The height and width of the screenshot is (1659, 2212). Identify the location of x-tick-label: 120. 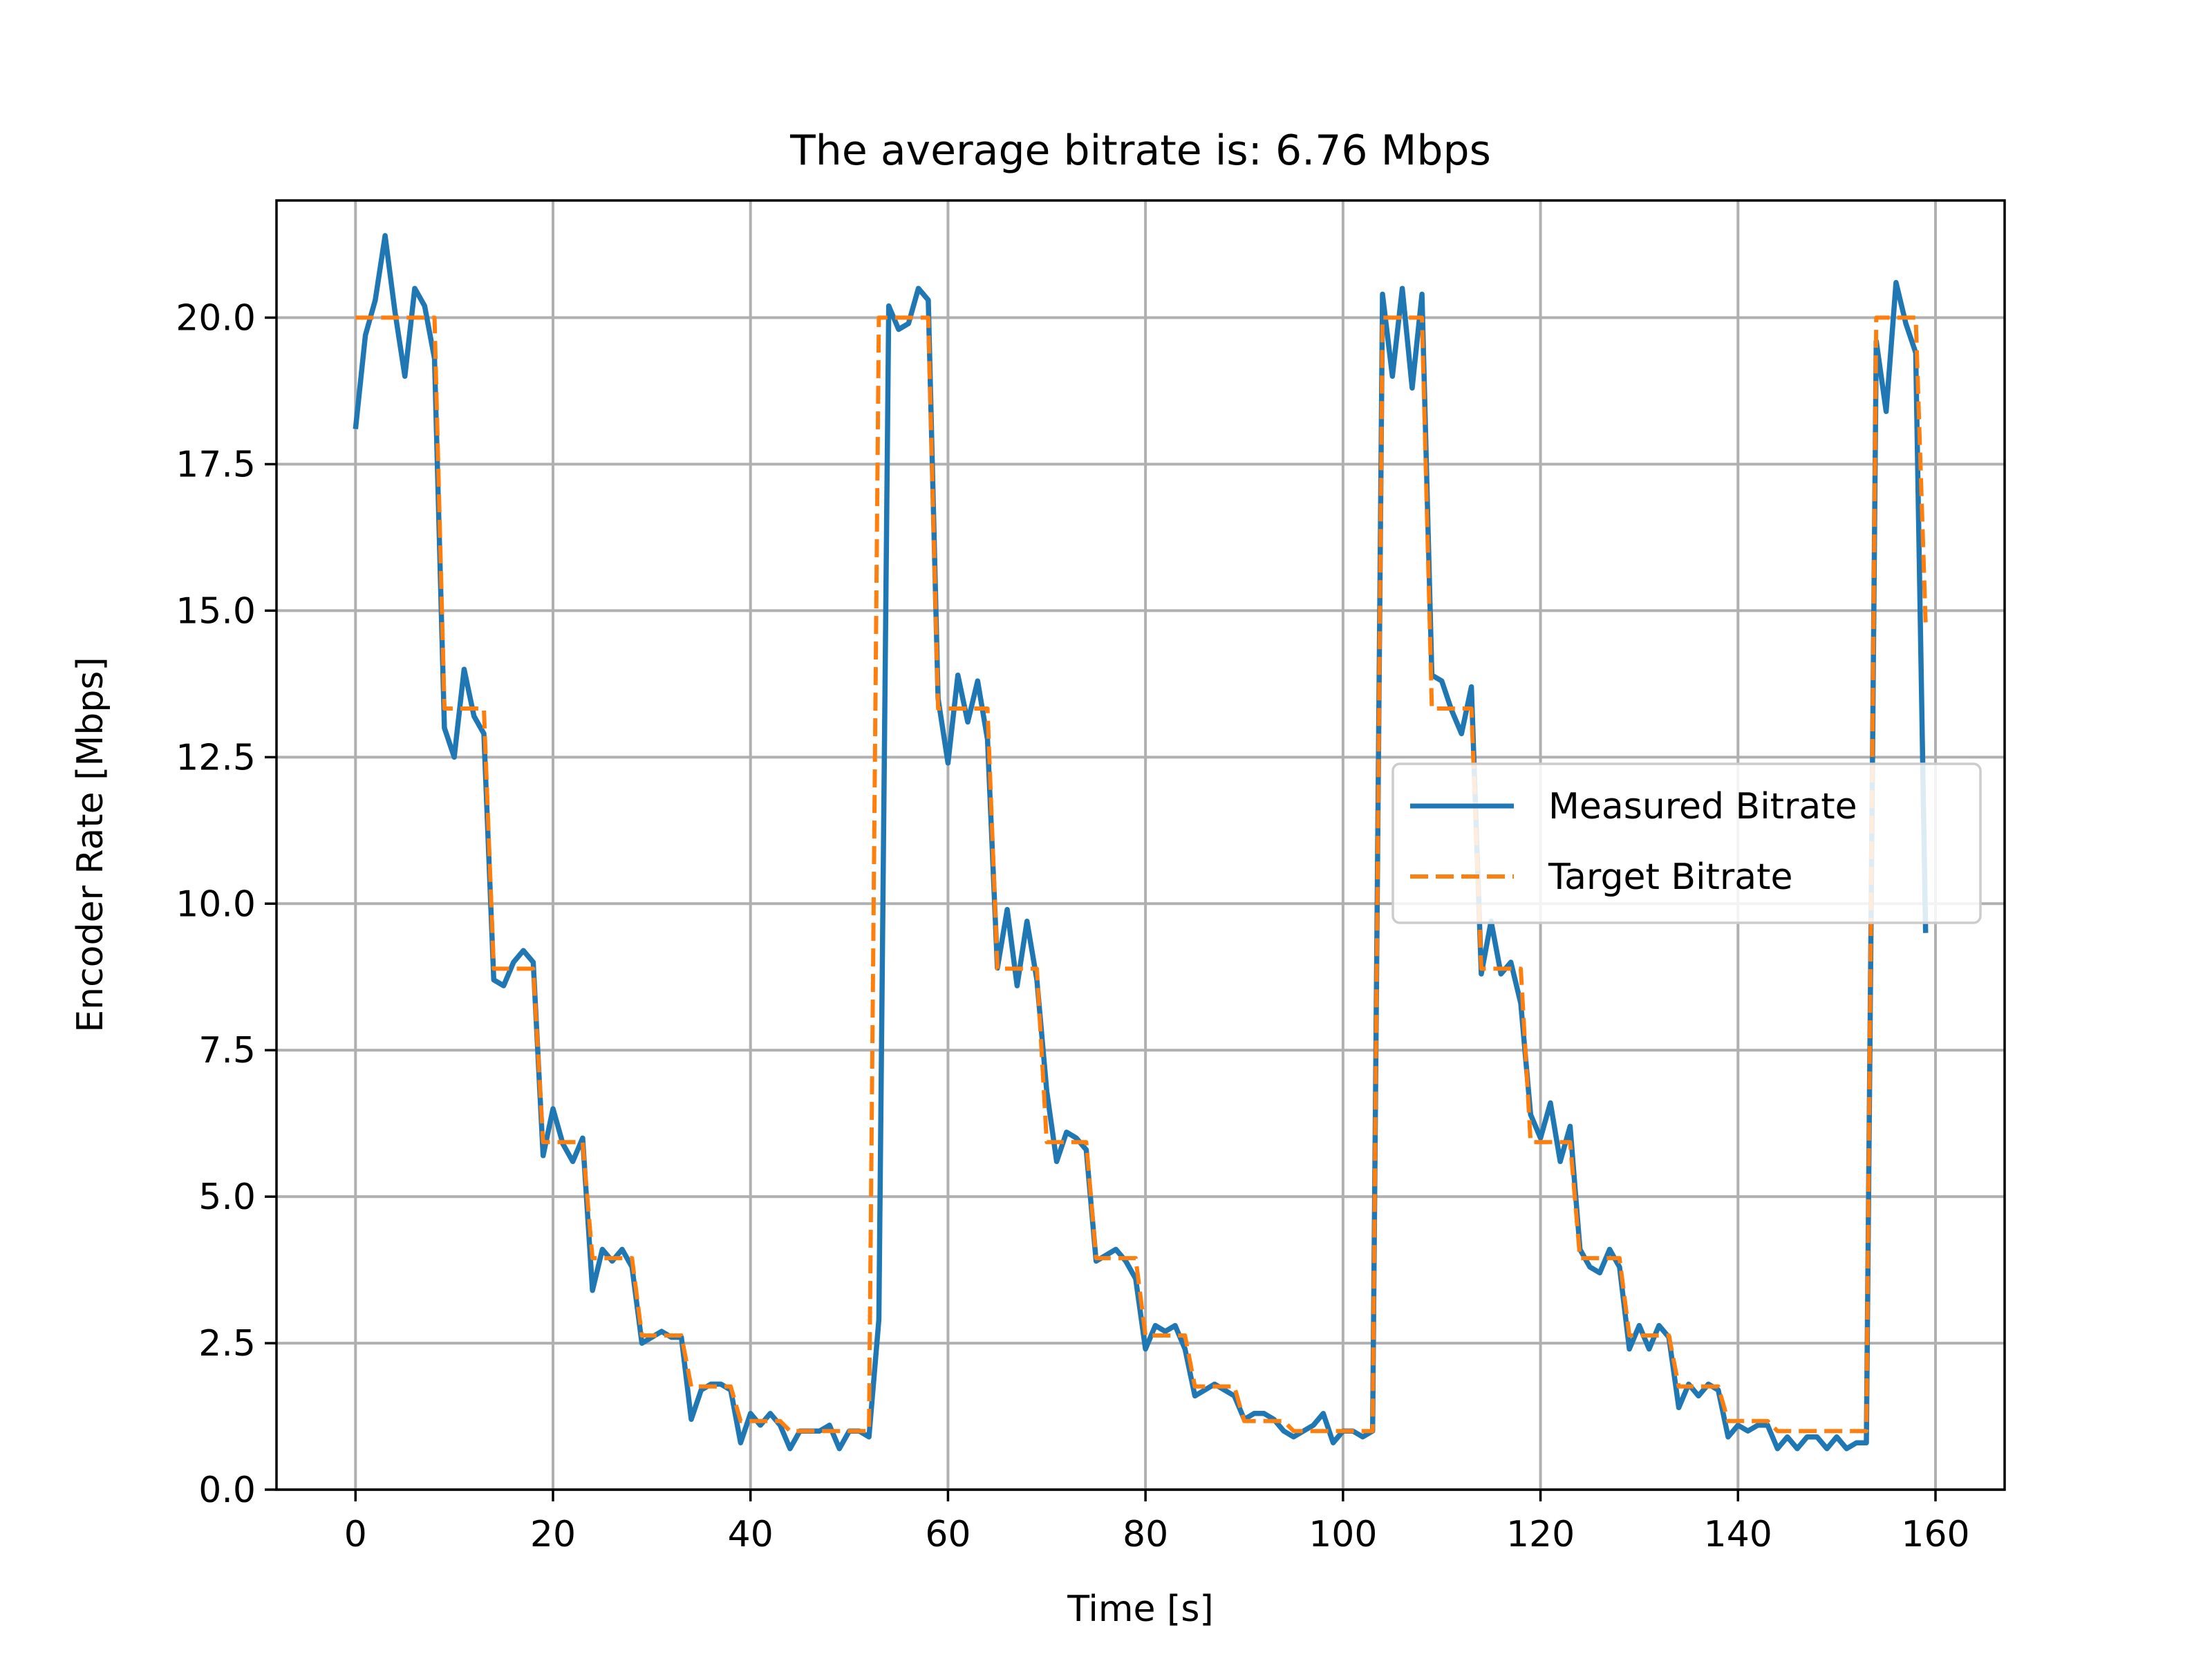
(1540, 1535).